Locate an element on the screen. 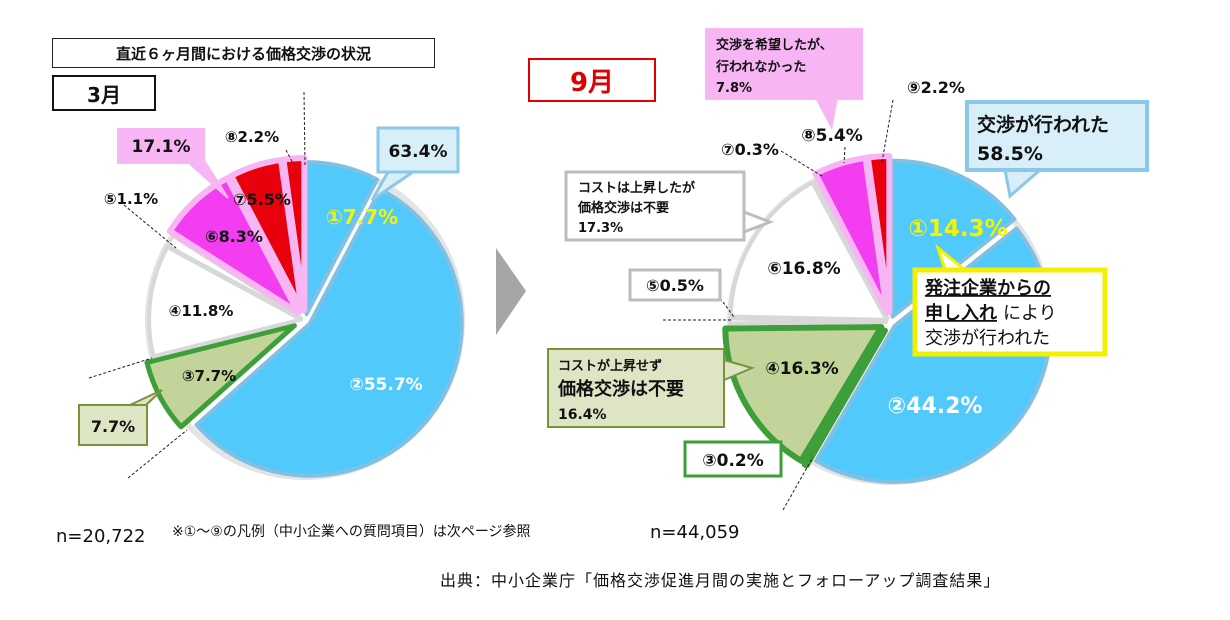 The image size is (1230, 620). callout-text: 発注企業からの is located at coordinates (987, 288).